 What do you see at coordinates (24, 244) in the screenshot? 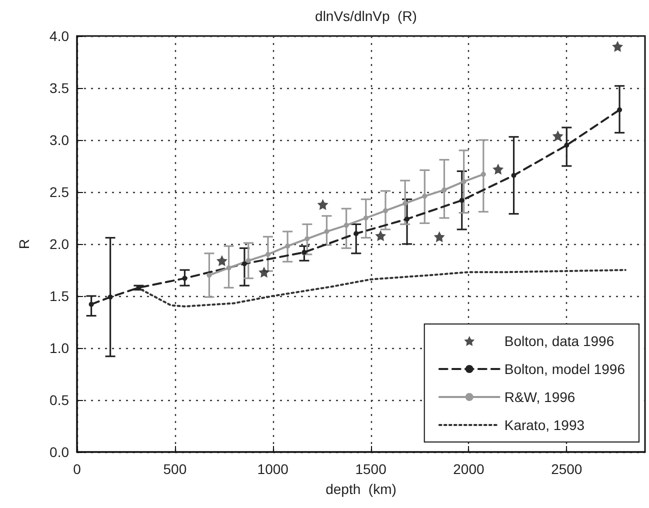
I see `y-axis-title: R` at bounding box center [24, 244].